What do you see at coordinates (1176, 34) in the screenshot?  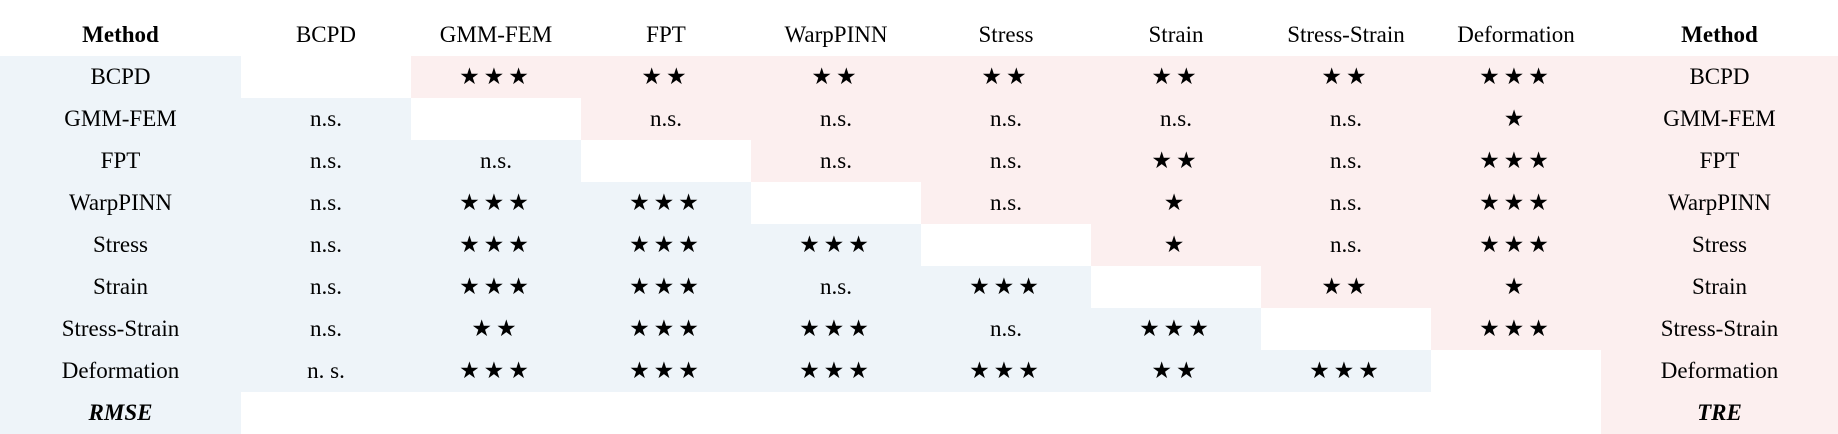 I see `column-header: Strain` at bounding box center [1176, 34].